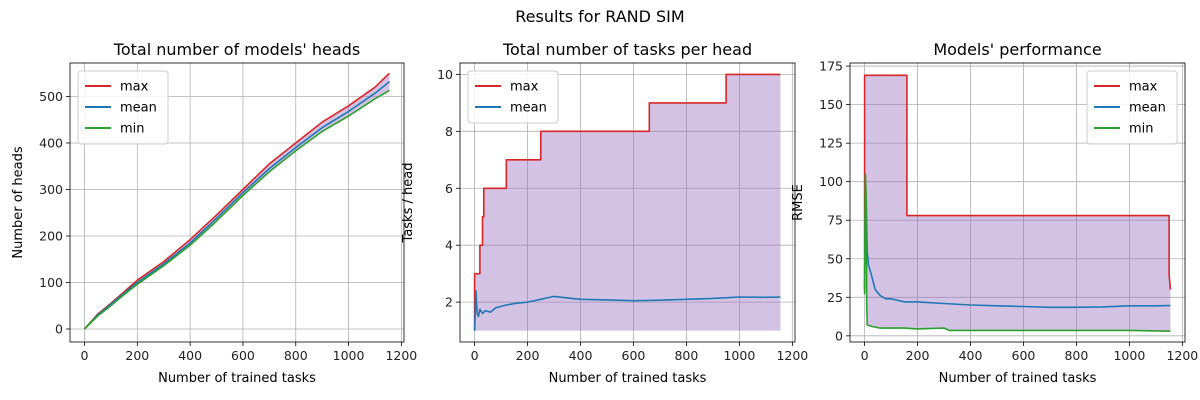 The image size is (1200, 400). I want to click on legend: max mean, so click(513, 97).